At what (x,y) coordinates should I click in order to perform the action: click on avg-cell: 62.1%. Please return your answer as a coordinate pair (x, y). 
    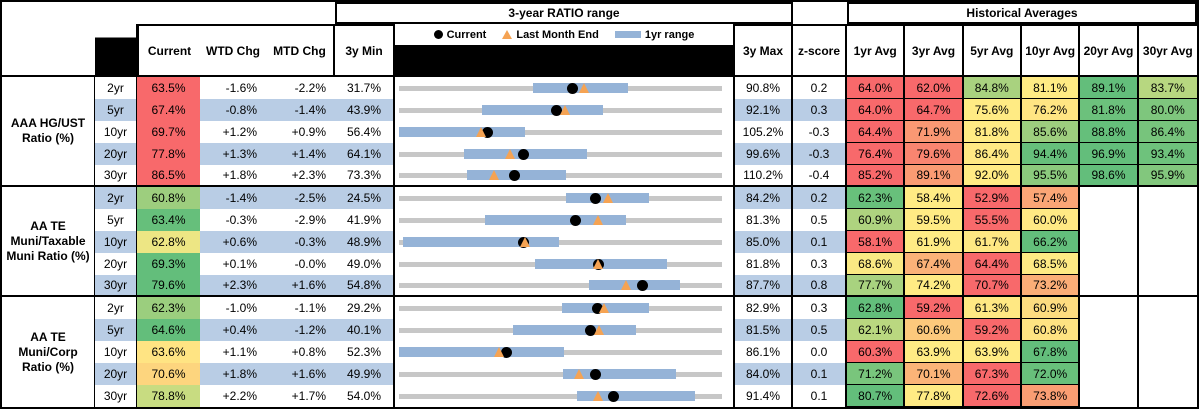
    Looking at the image, I should click on (876, 330).